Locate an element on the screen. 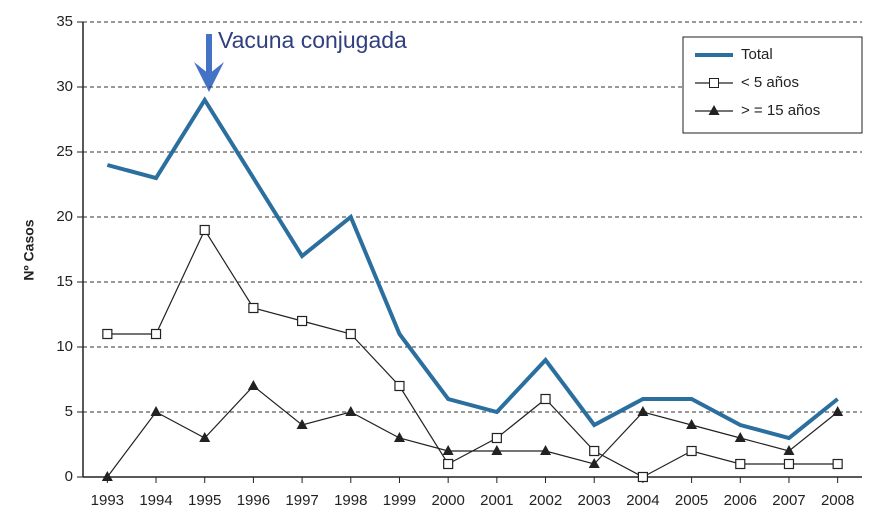 The image size is (874, 516). x-tick-label: 2006 is located at coordinates (740, 500).